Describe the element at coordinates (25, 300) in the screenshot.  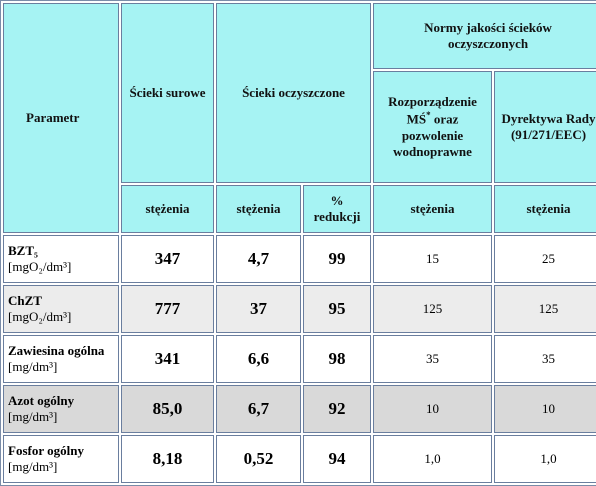
I see `parameter-name: ChZT` at that location.